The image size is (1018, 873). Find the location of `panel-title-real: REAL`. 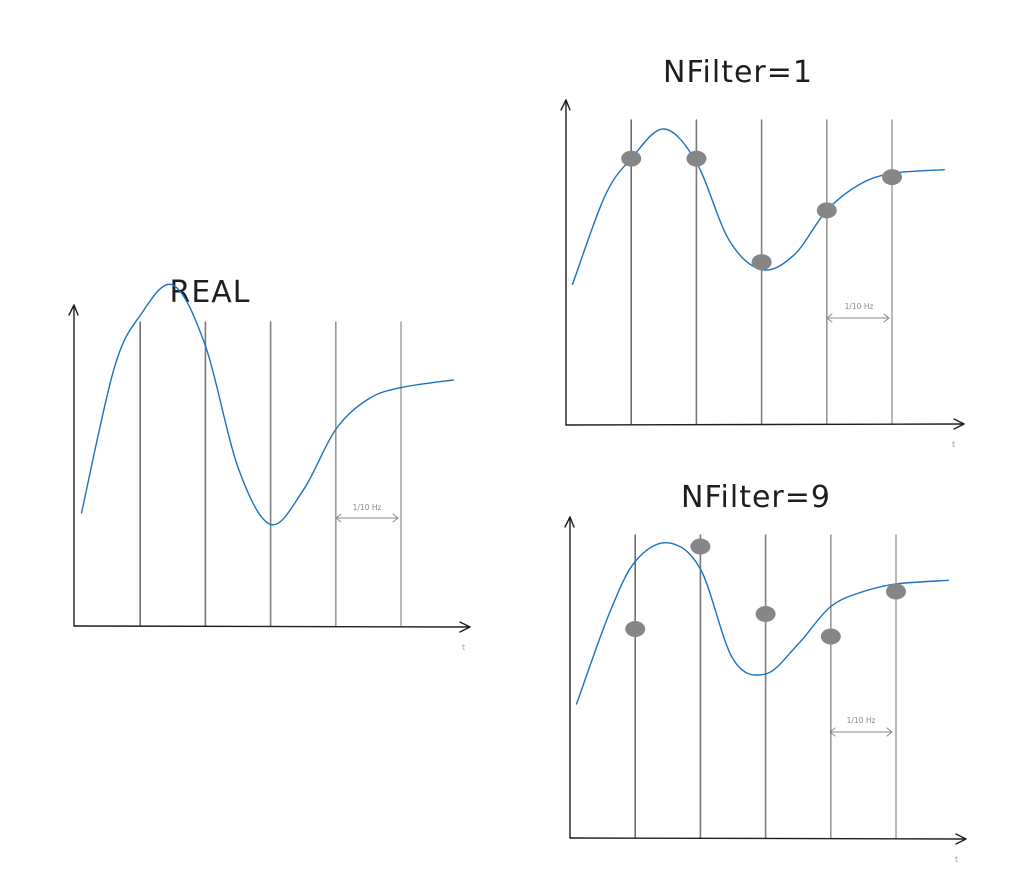

panel-title-real: REAL is located at coordinates (209, 292).